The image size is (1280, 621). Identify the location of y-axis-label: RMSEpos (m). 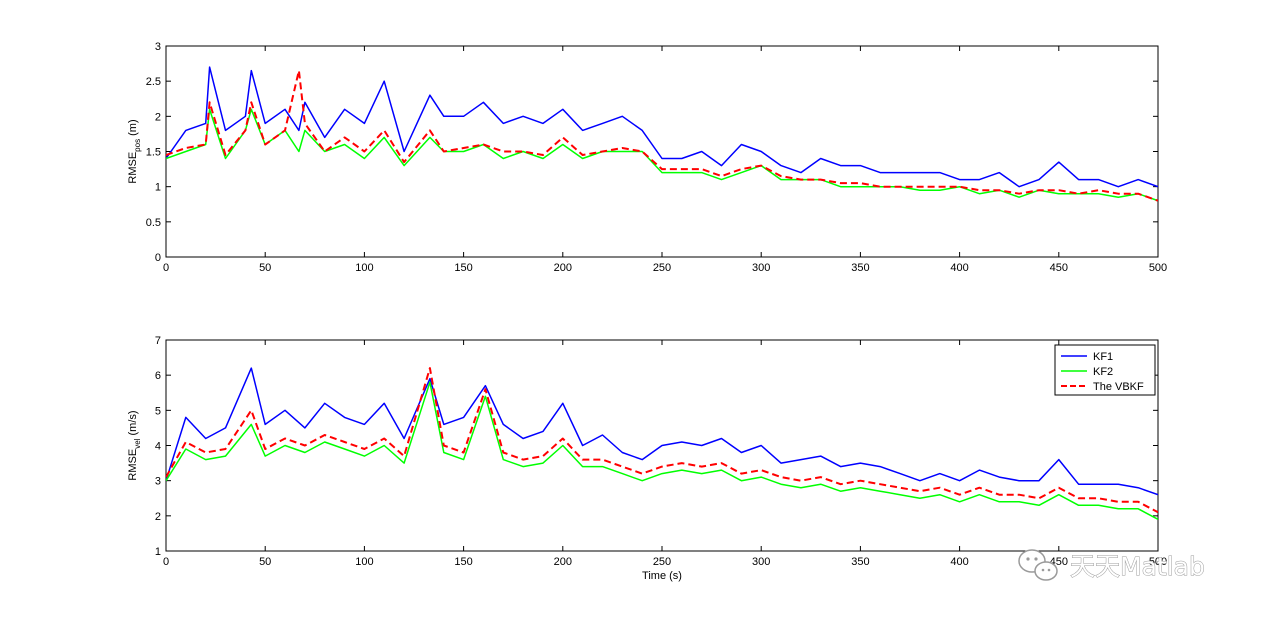
(134, 151).